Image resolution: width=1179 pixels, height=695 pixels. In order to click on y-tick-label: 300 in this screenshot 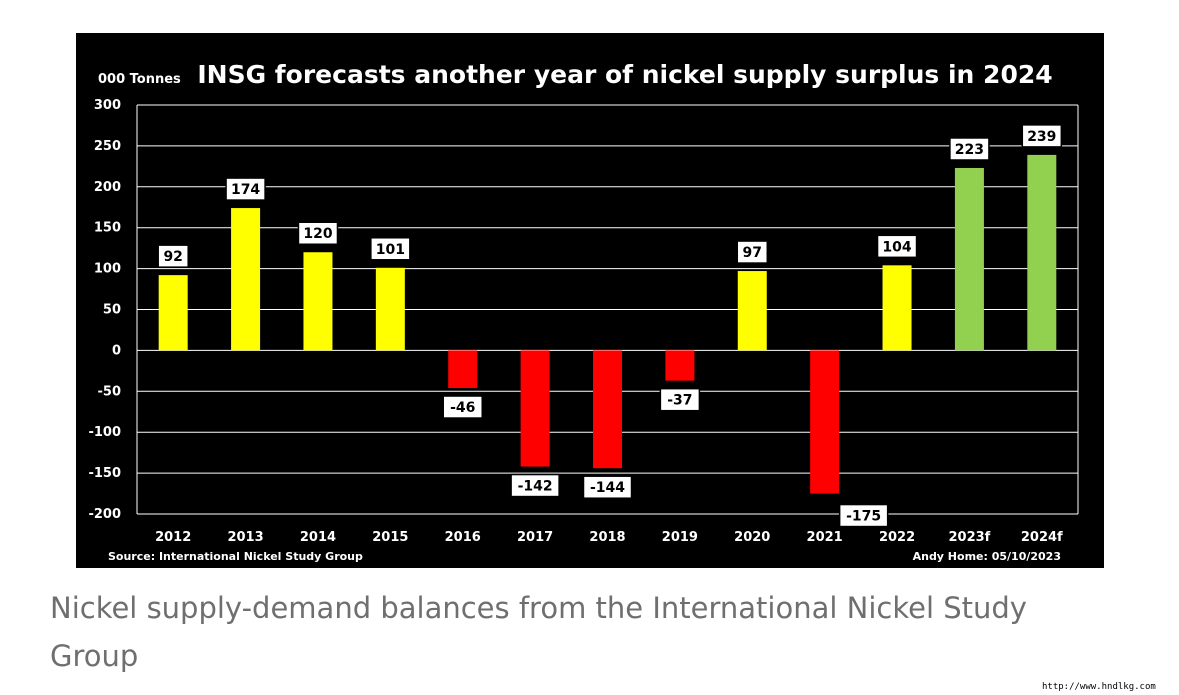, I will do `click(107, 105)`.